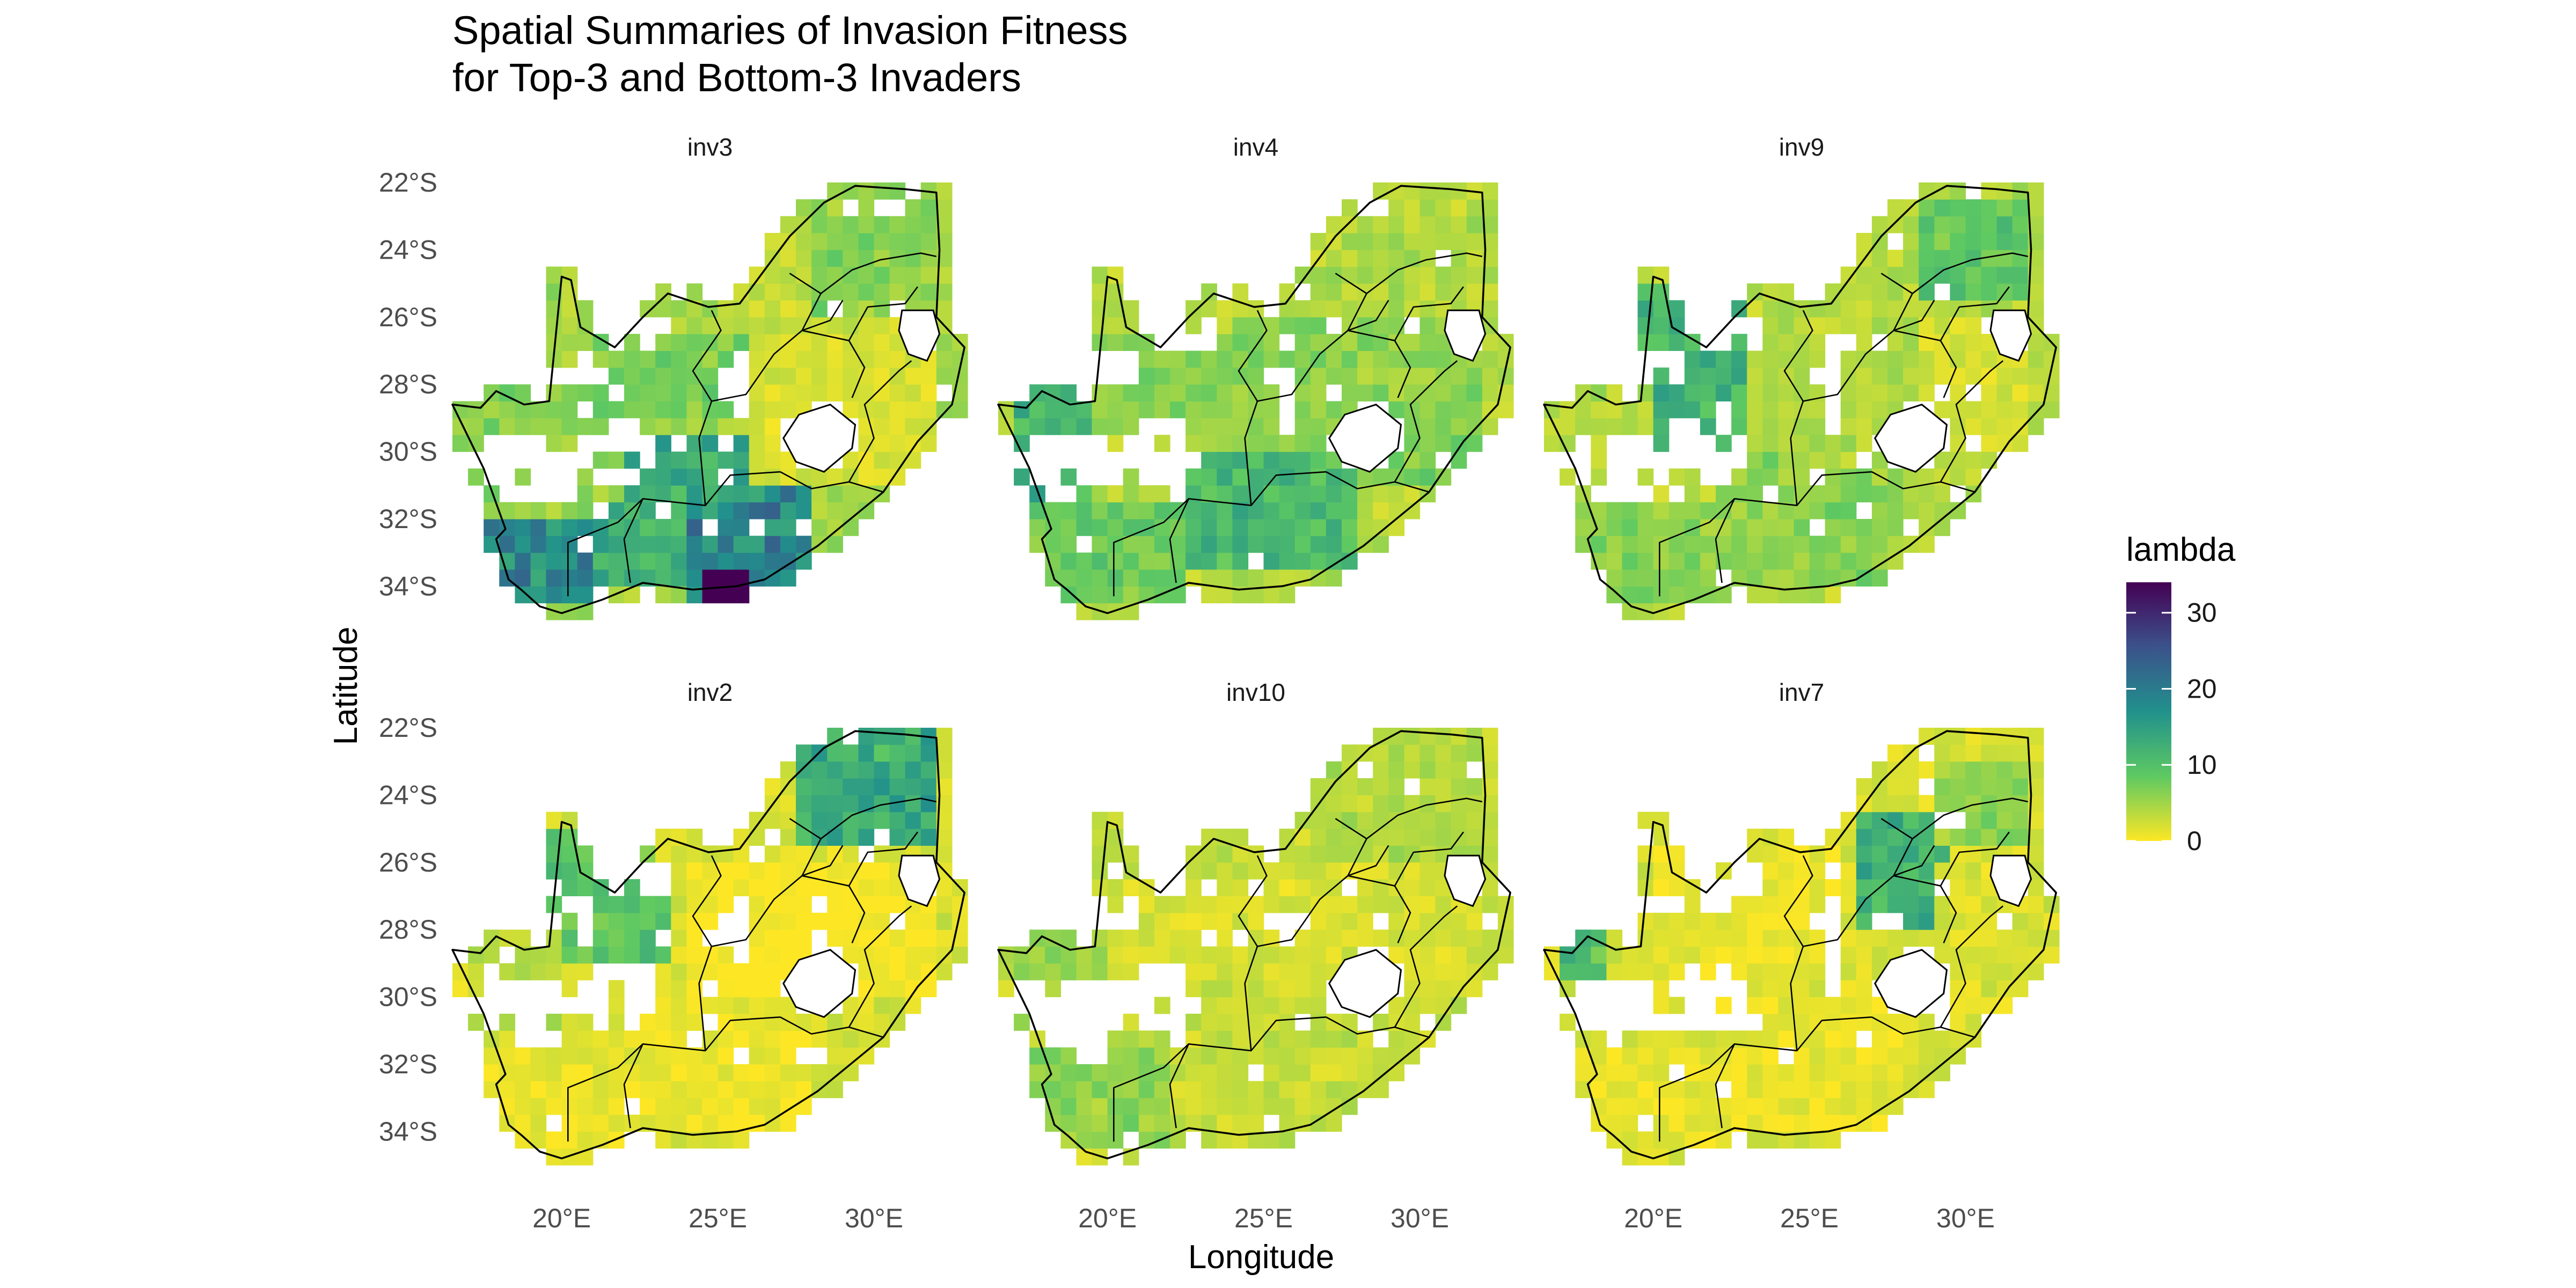  I want to click on panel-title-inv9: inv9, so click(1801, 147).